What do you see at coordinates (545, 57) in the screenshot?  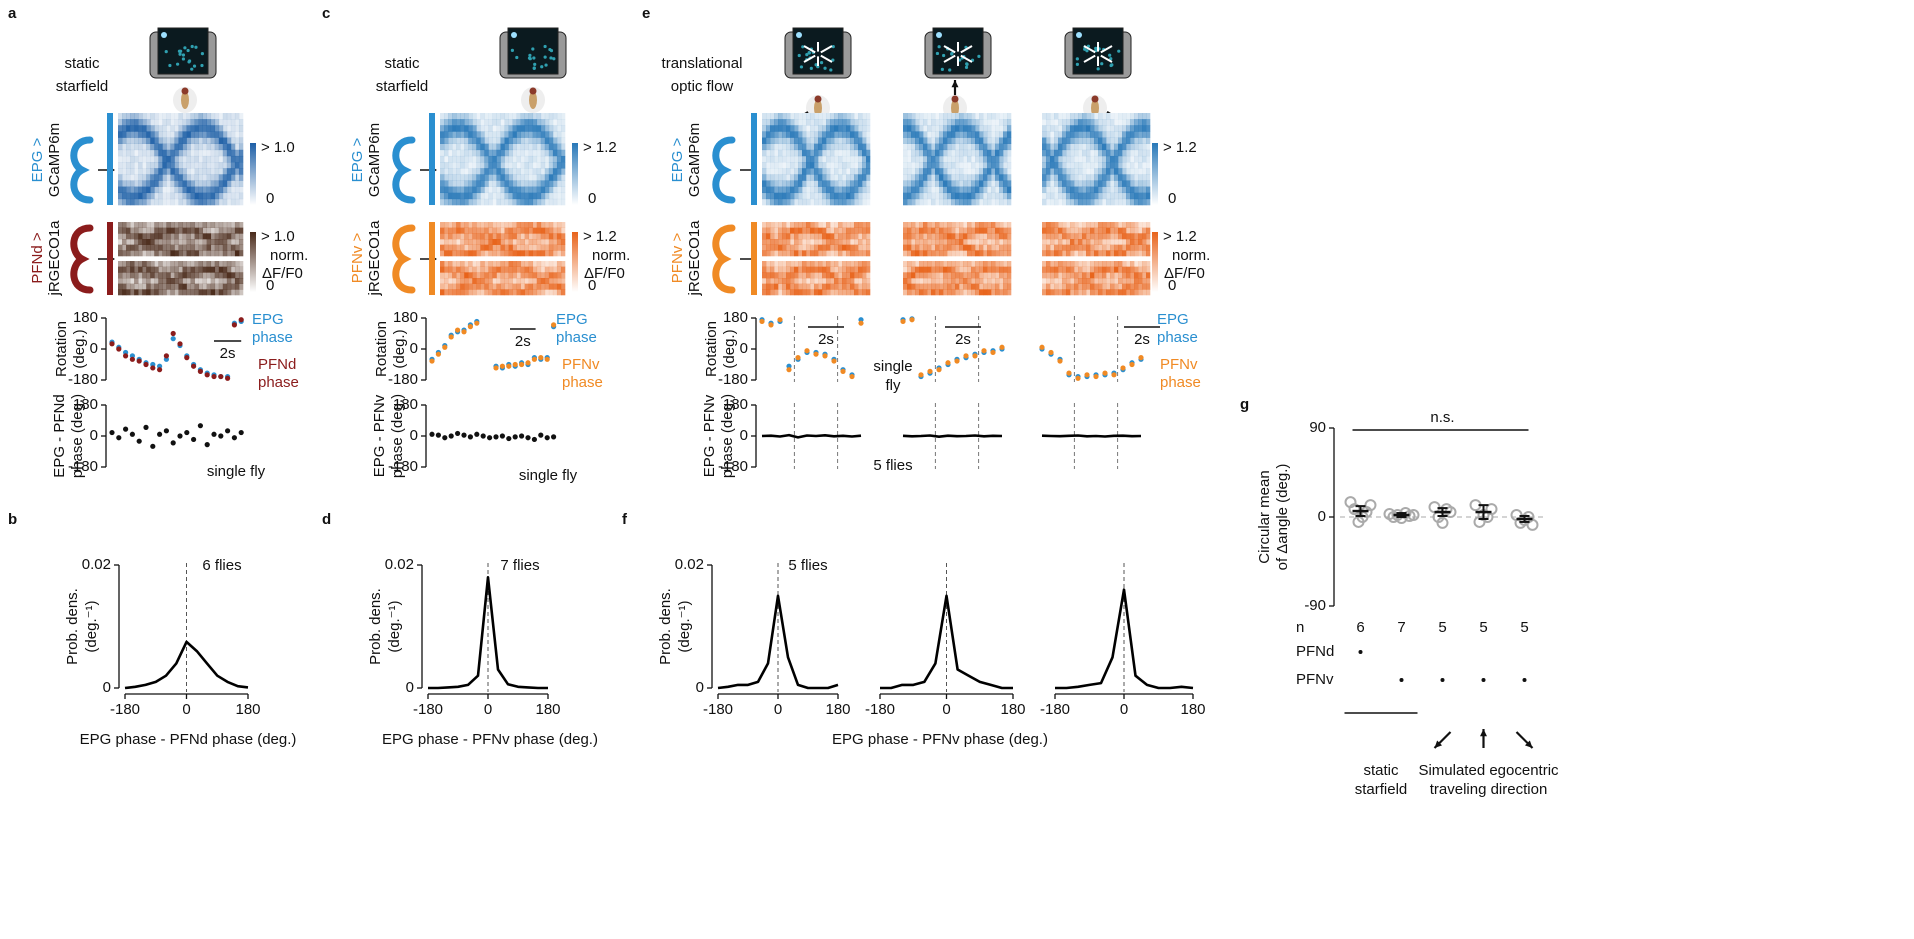 I see `star` at bounding box center [545, 57].